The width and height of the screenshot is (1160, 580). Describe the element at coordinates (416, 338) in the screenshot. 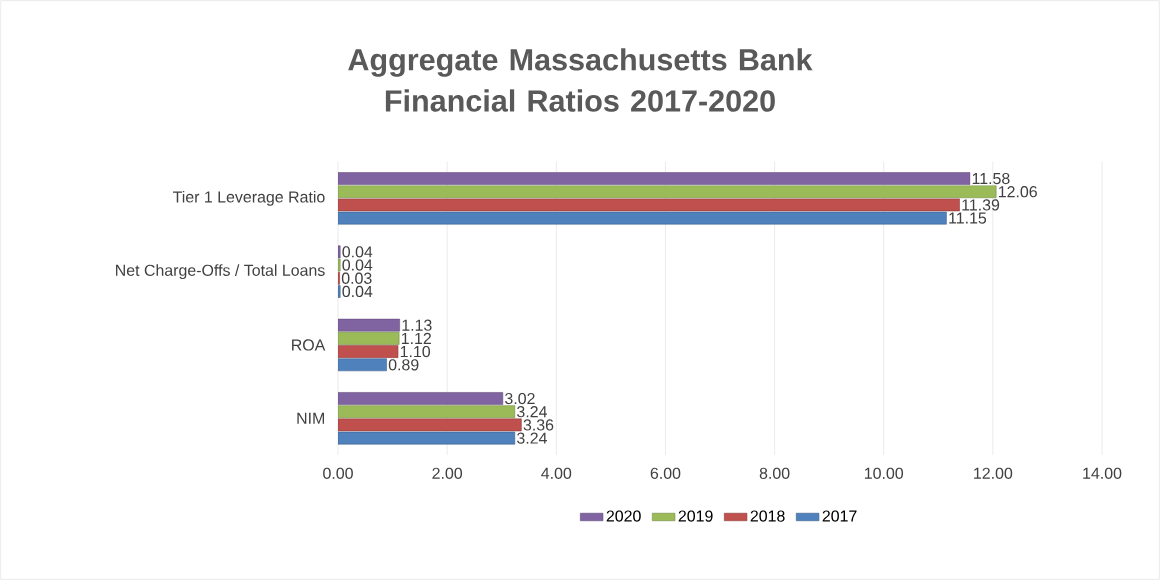

I see `data-label: 1.12` at that location.